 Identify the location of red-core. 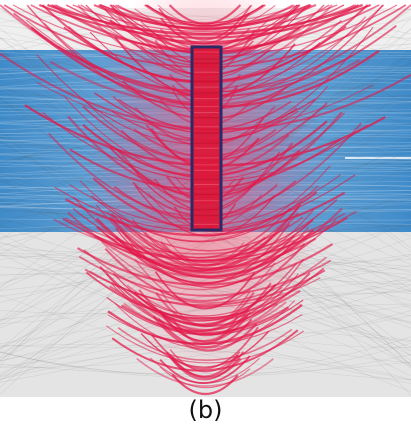
(206, 139).